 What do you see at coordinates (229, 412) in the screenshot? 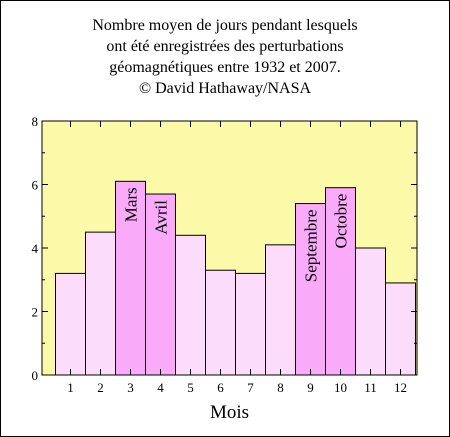
I see `x-axis-label: Mois` at bounding box center [229, 412].